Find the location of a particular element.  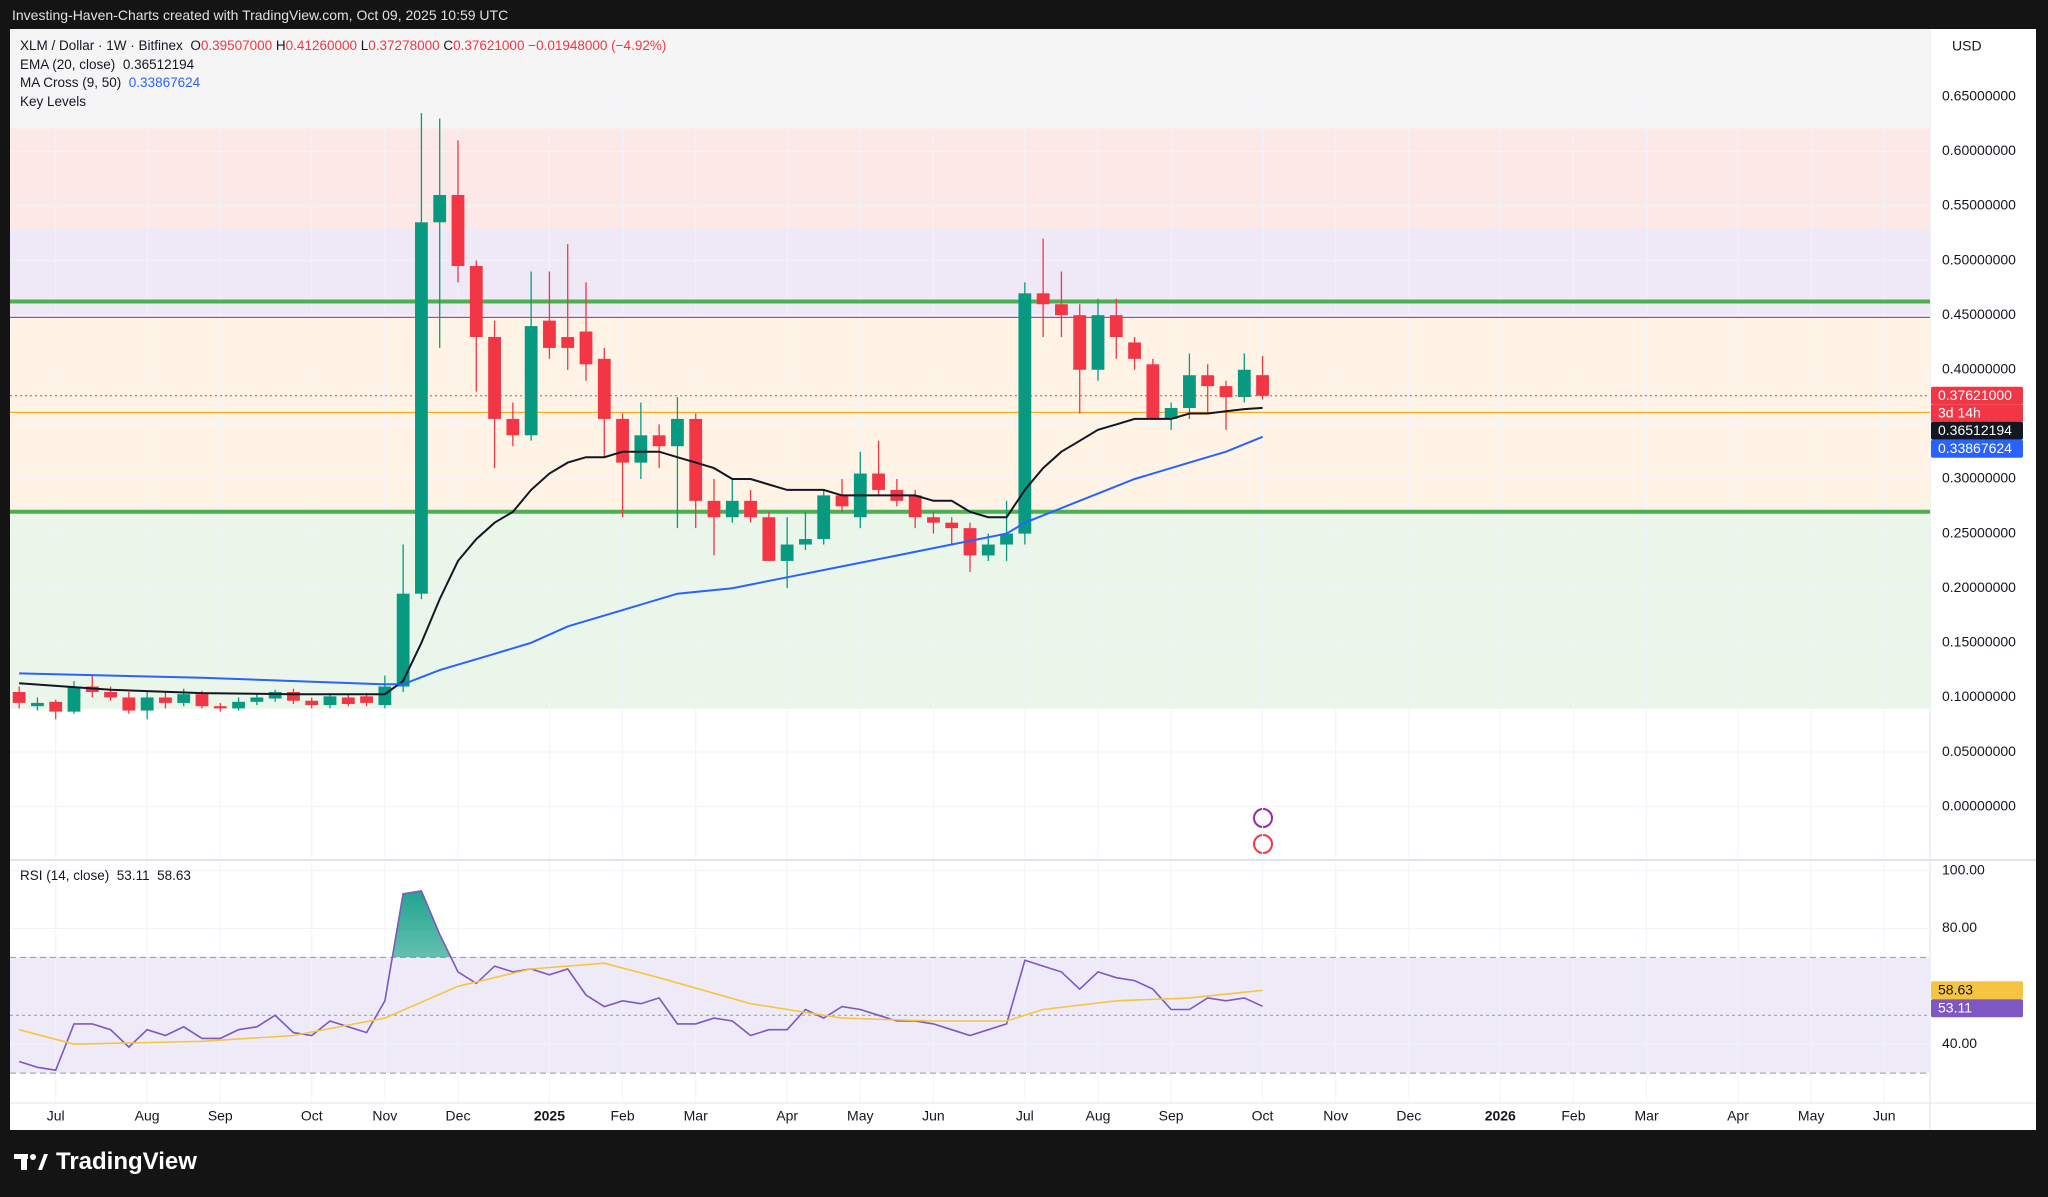

legend-row: EMA (20, close) 0.36512194 is located at coordinates (343, 65).